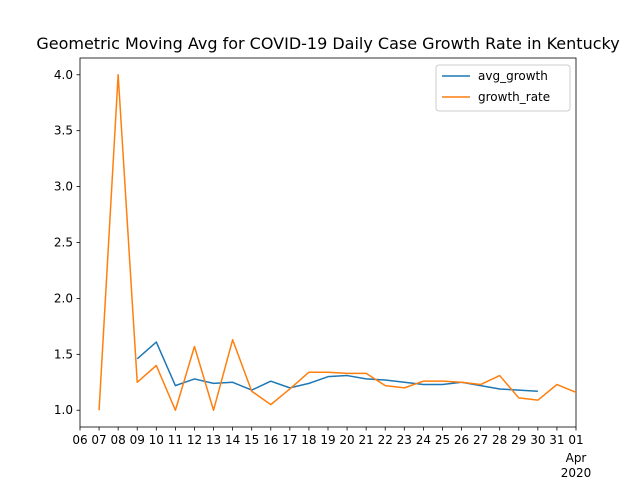 This screenshot has height=484, width=640. Describe the element at coordinates (423, 440) in the screenshot. I see `x-tick-label: 24` at that location.